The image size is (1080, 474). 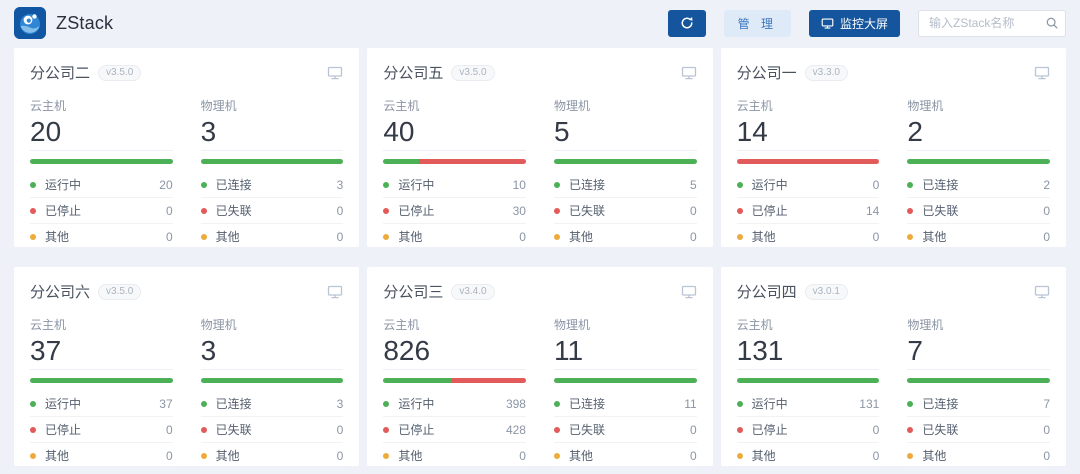 What do you see at coordinates (925, 325) in the screenshot?
I see `host-label: 物理机` at bounding box center [925, 325].